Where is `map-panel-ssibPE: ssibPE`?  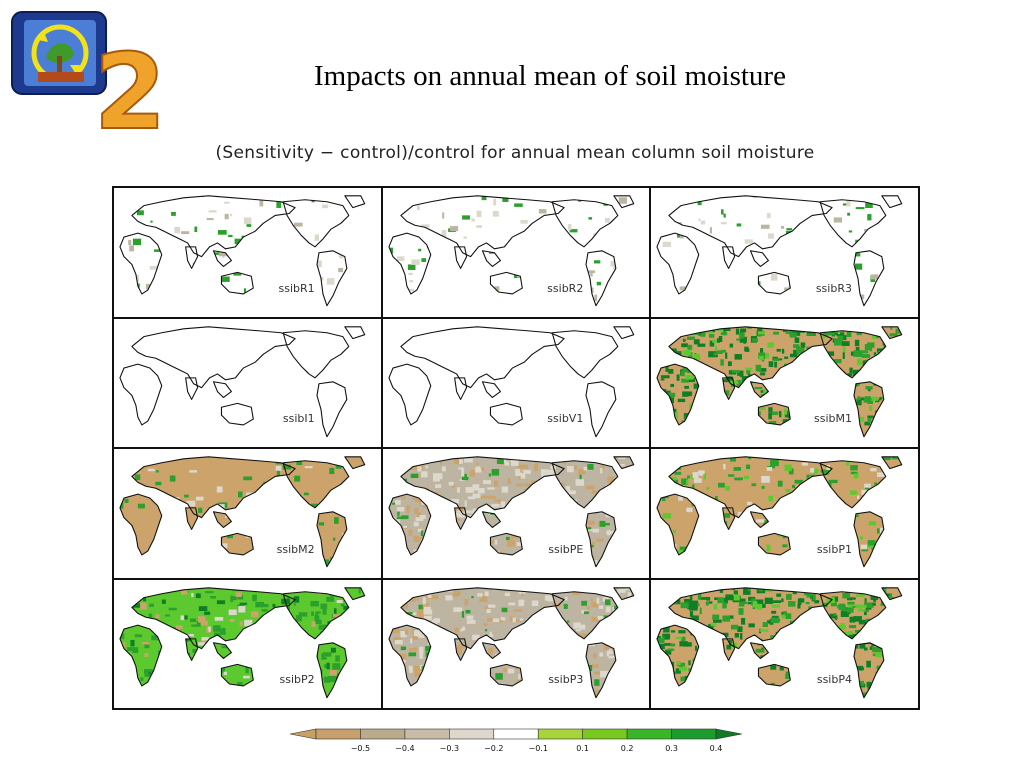 map-panel-ssibPE: ssibPE is located at coordinates (516, 513).